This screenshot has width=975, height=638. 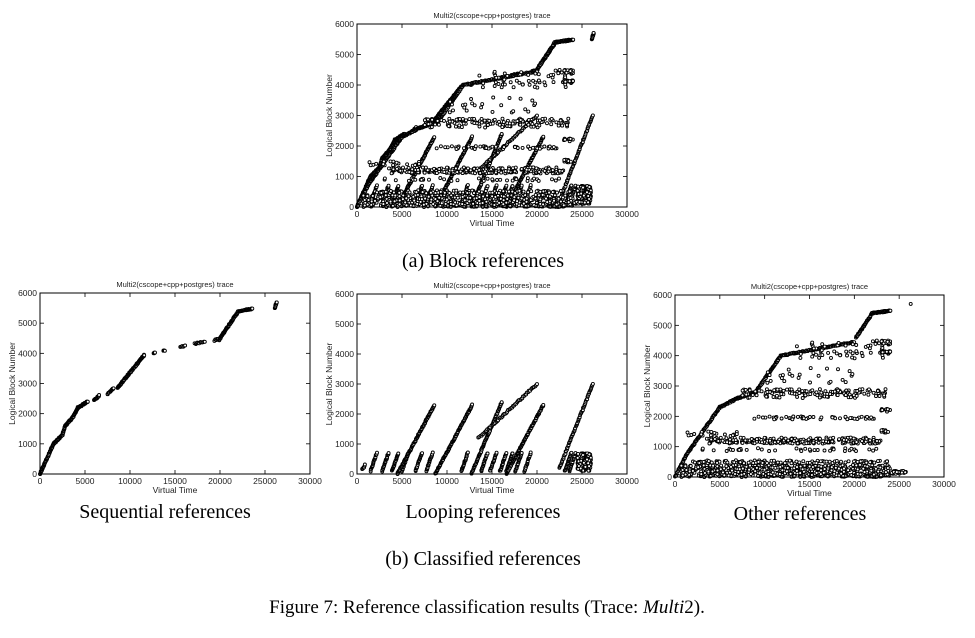 What do you see at coordinates (12, 383) in the screenshot?
I see `y-axis-label: Logical Block Number` at bounding box center [12, 383].